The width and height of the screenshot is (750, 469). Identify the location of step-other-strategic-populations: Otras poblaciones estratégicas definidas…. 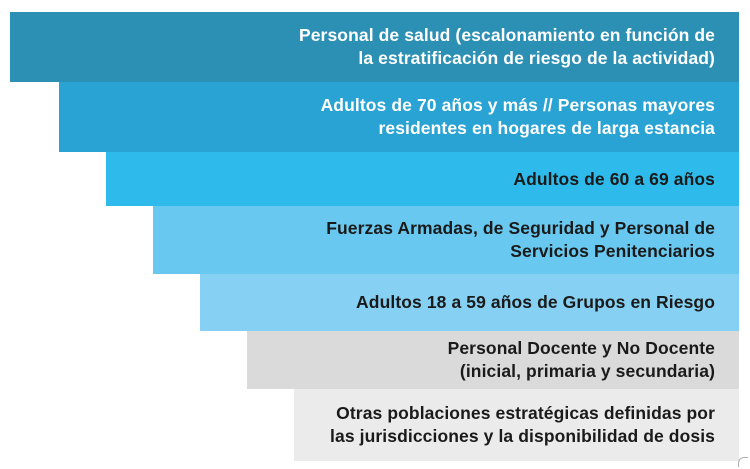
(516, 425).